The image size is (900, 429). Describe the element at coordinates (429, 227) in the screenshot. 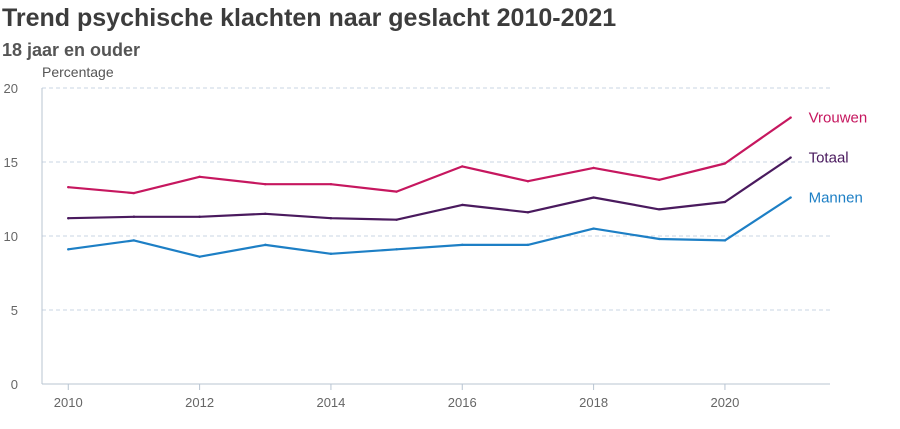

I see `series-line-mannen` at that location.